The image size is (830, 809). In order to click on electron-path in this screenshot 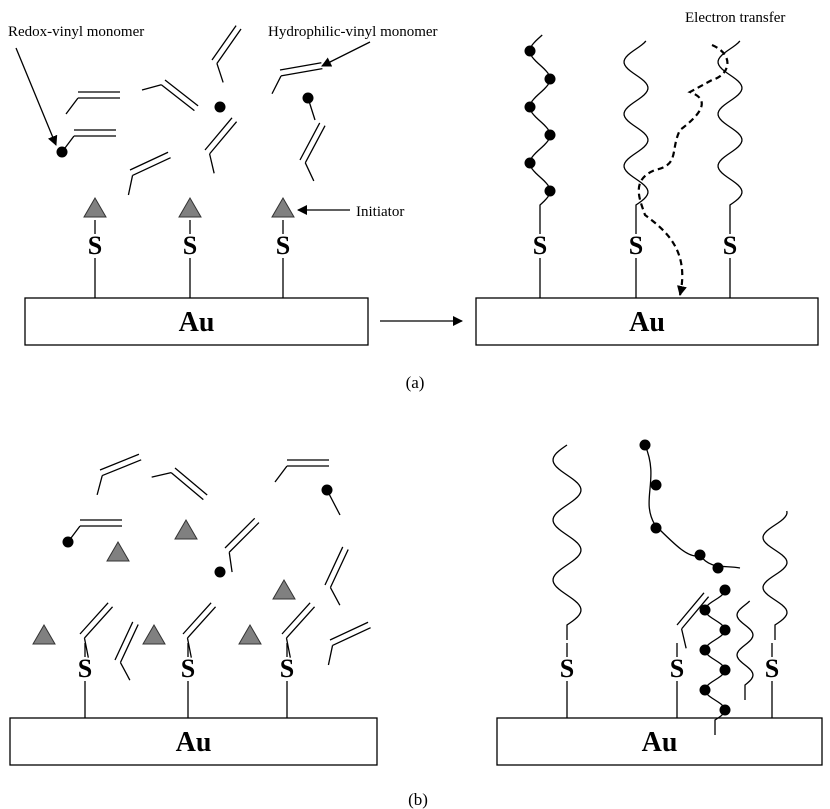, I will do `click(683, 169)`.